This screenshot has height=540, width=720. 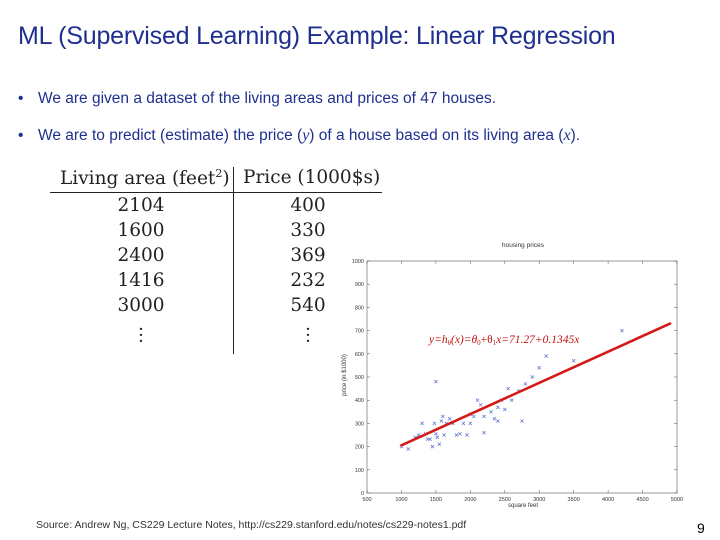 I want to click on eq-sub1: 1, so click(x=495, y=343).